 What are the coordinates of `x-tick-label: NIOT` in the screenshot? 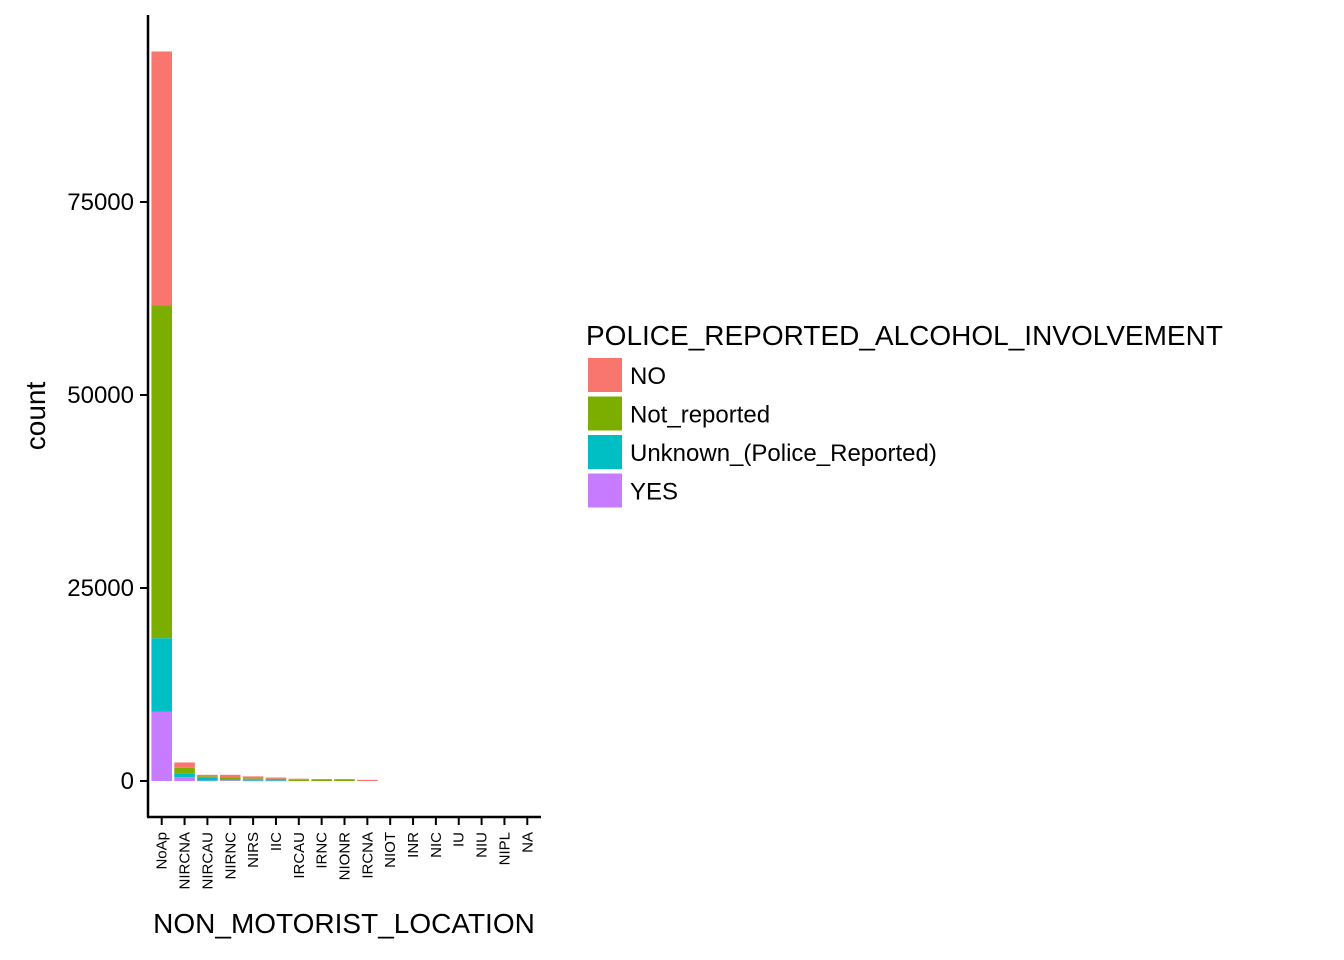 It's located at (390, 850).